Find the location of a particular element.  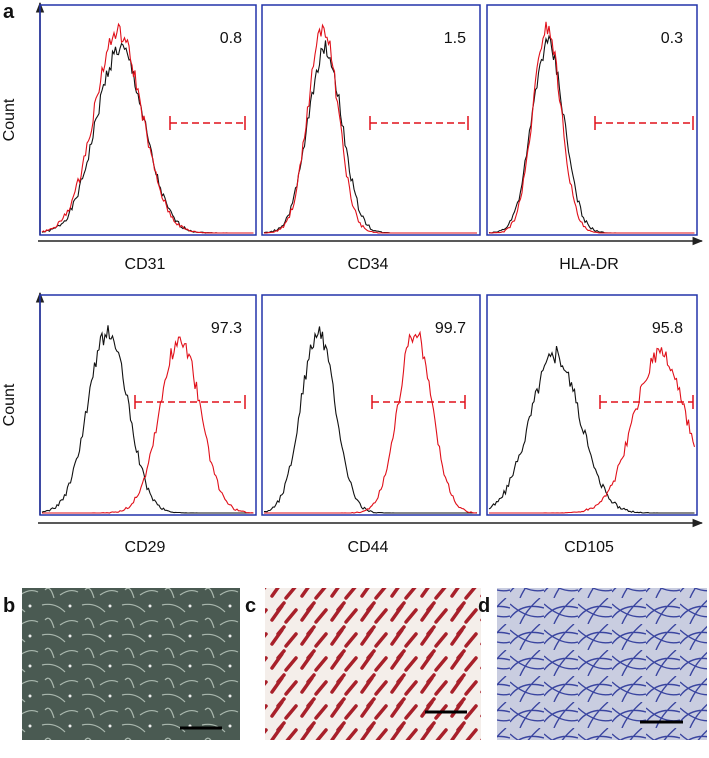

marker-label: CD34 is located at coordinates (368, 264).